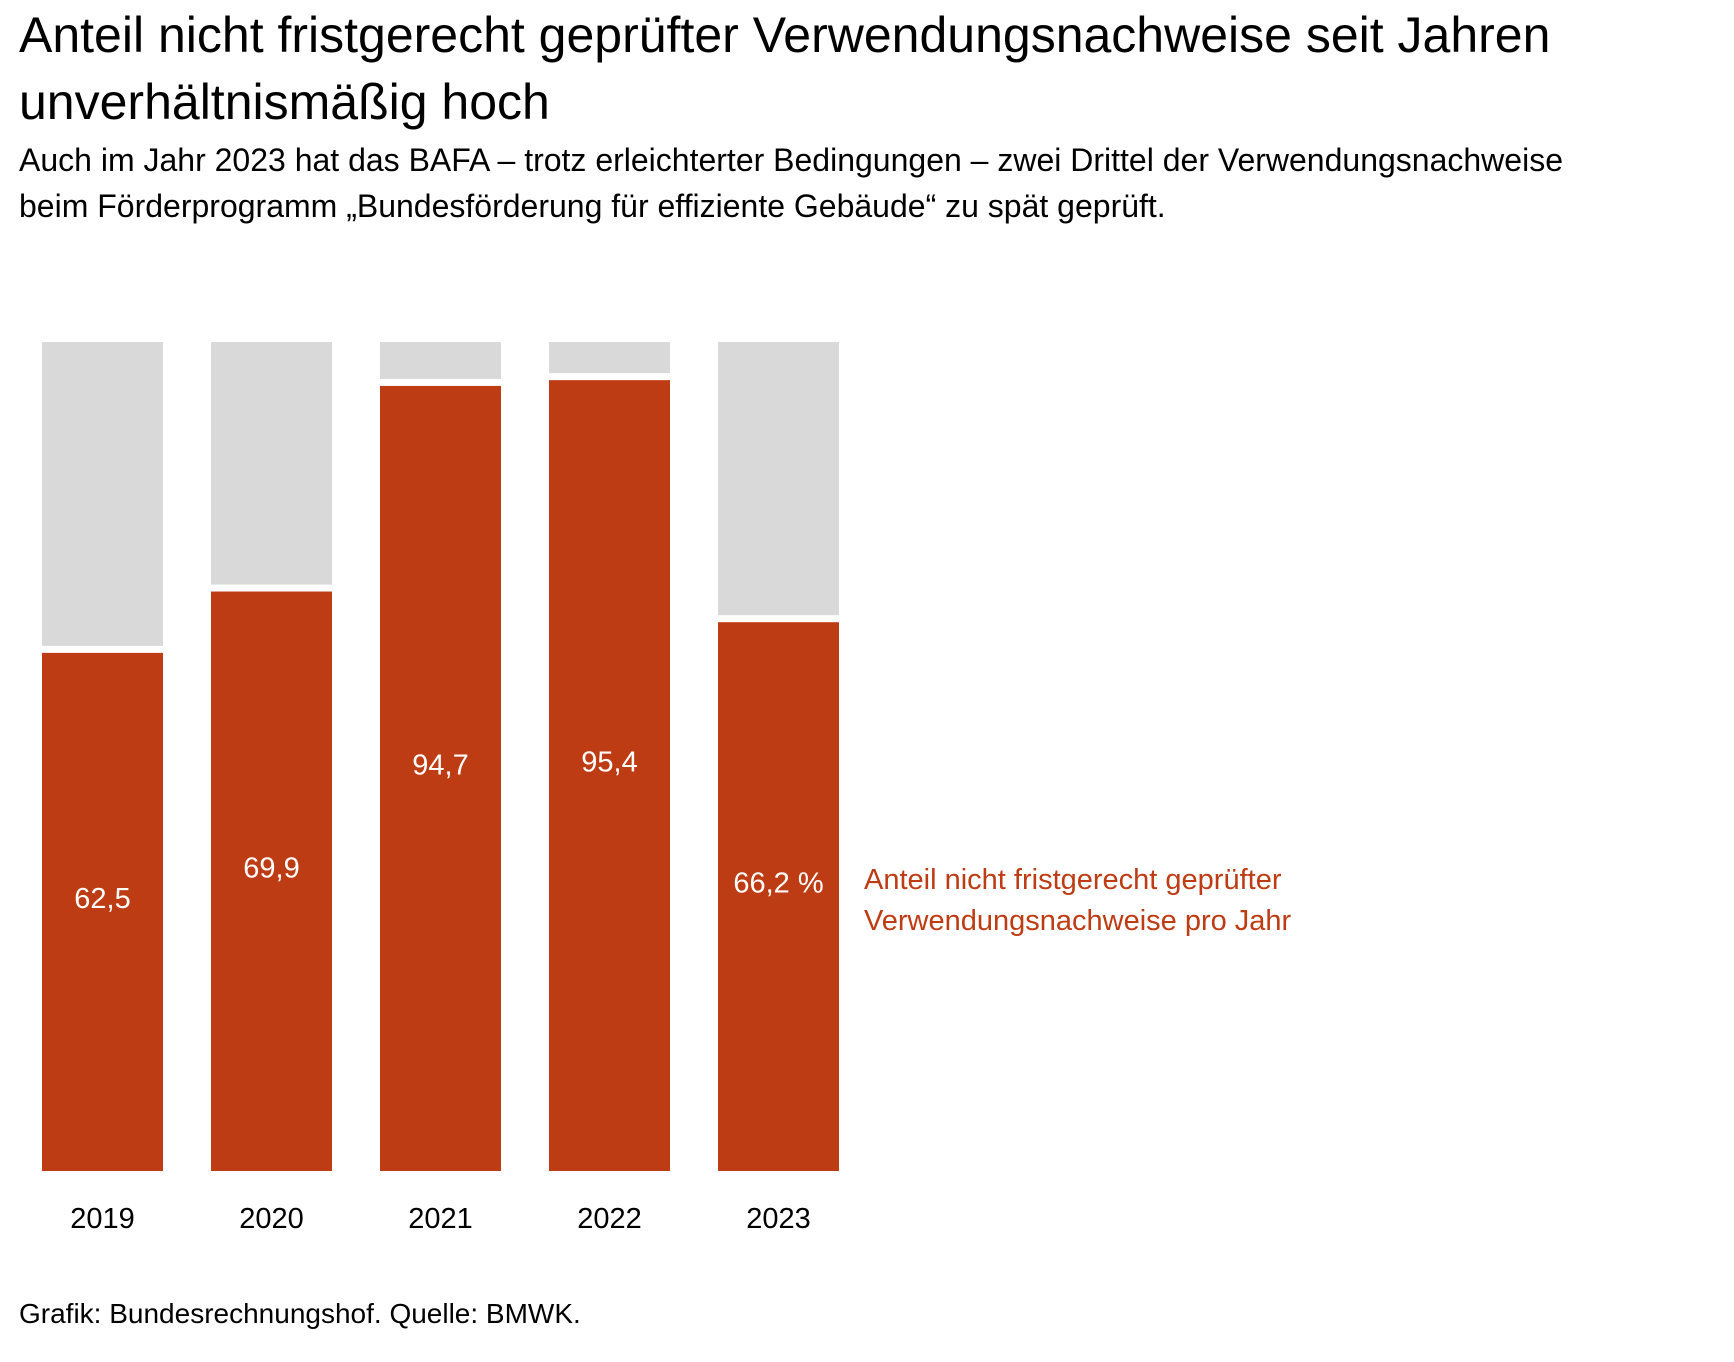 The height and width of the screenshot is (1362, 1734). I want to click on x-tick-label-2023: 2023, so click(778, 1219).